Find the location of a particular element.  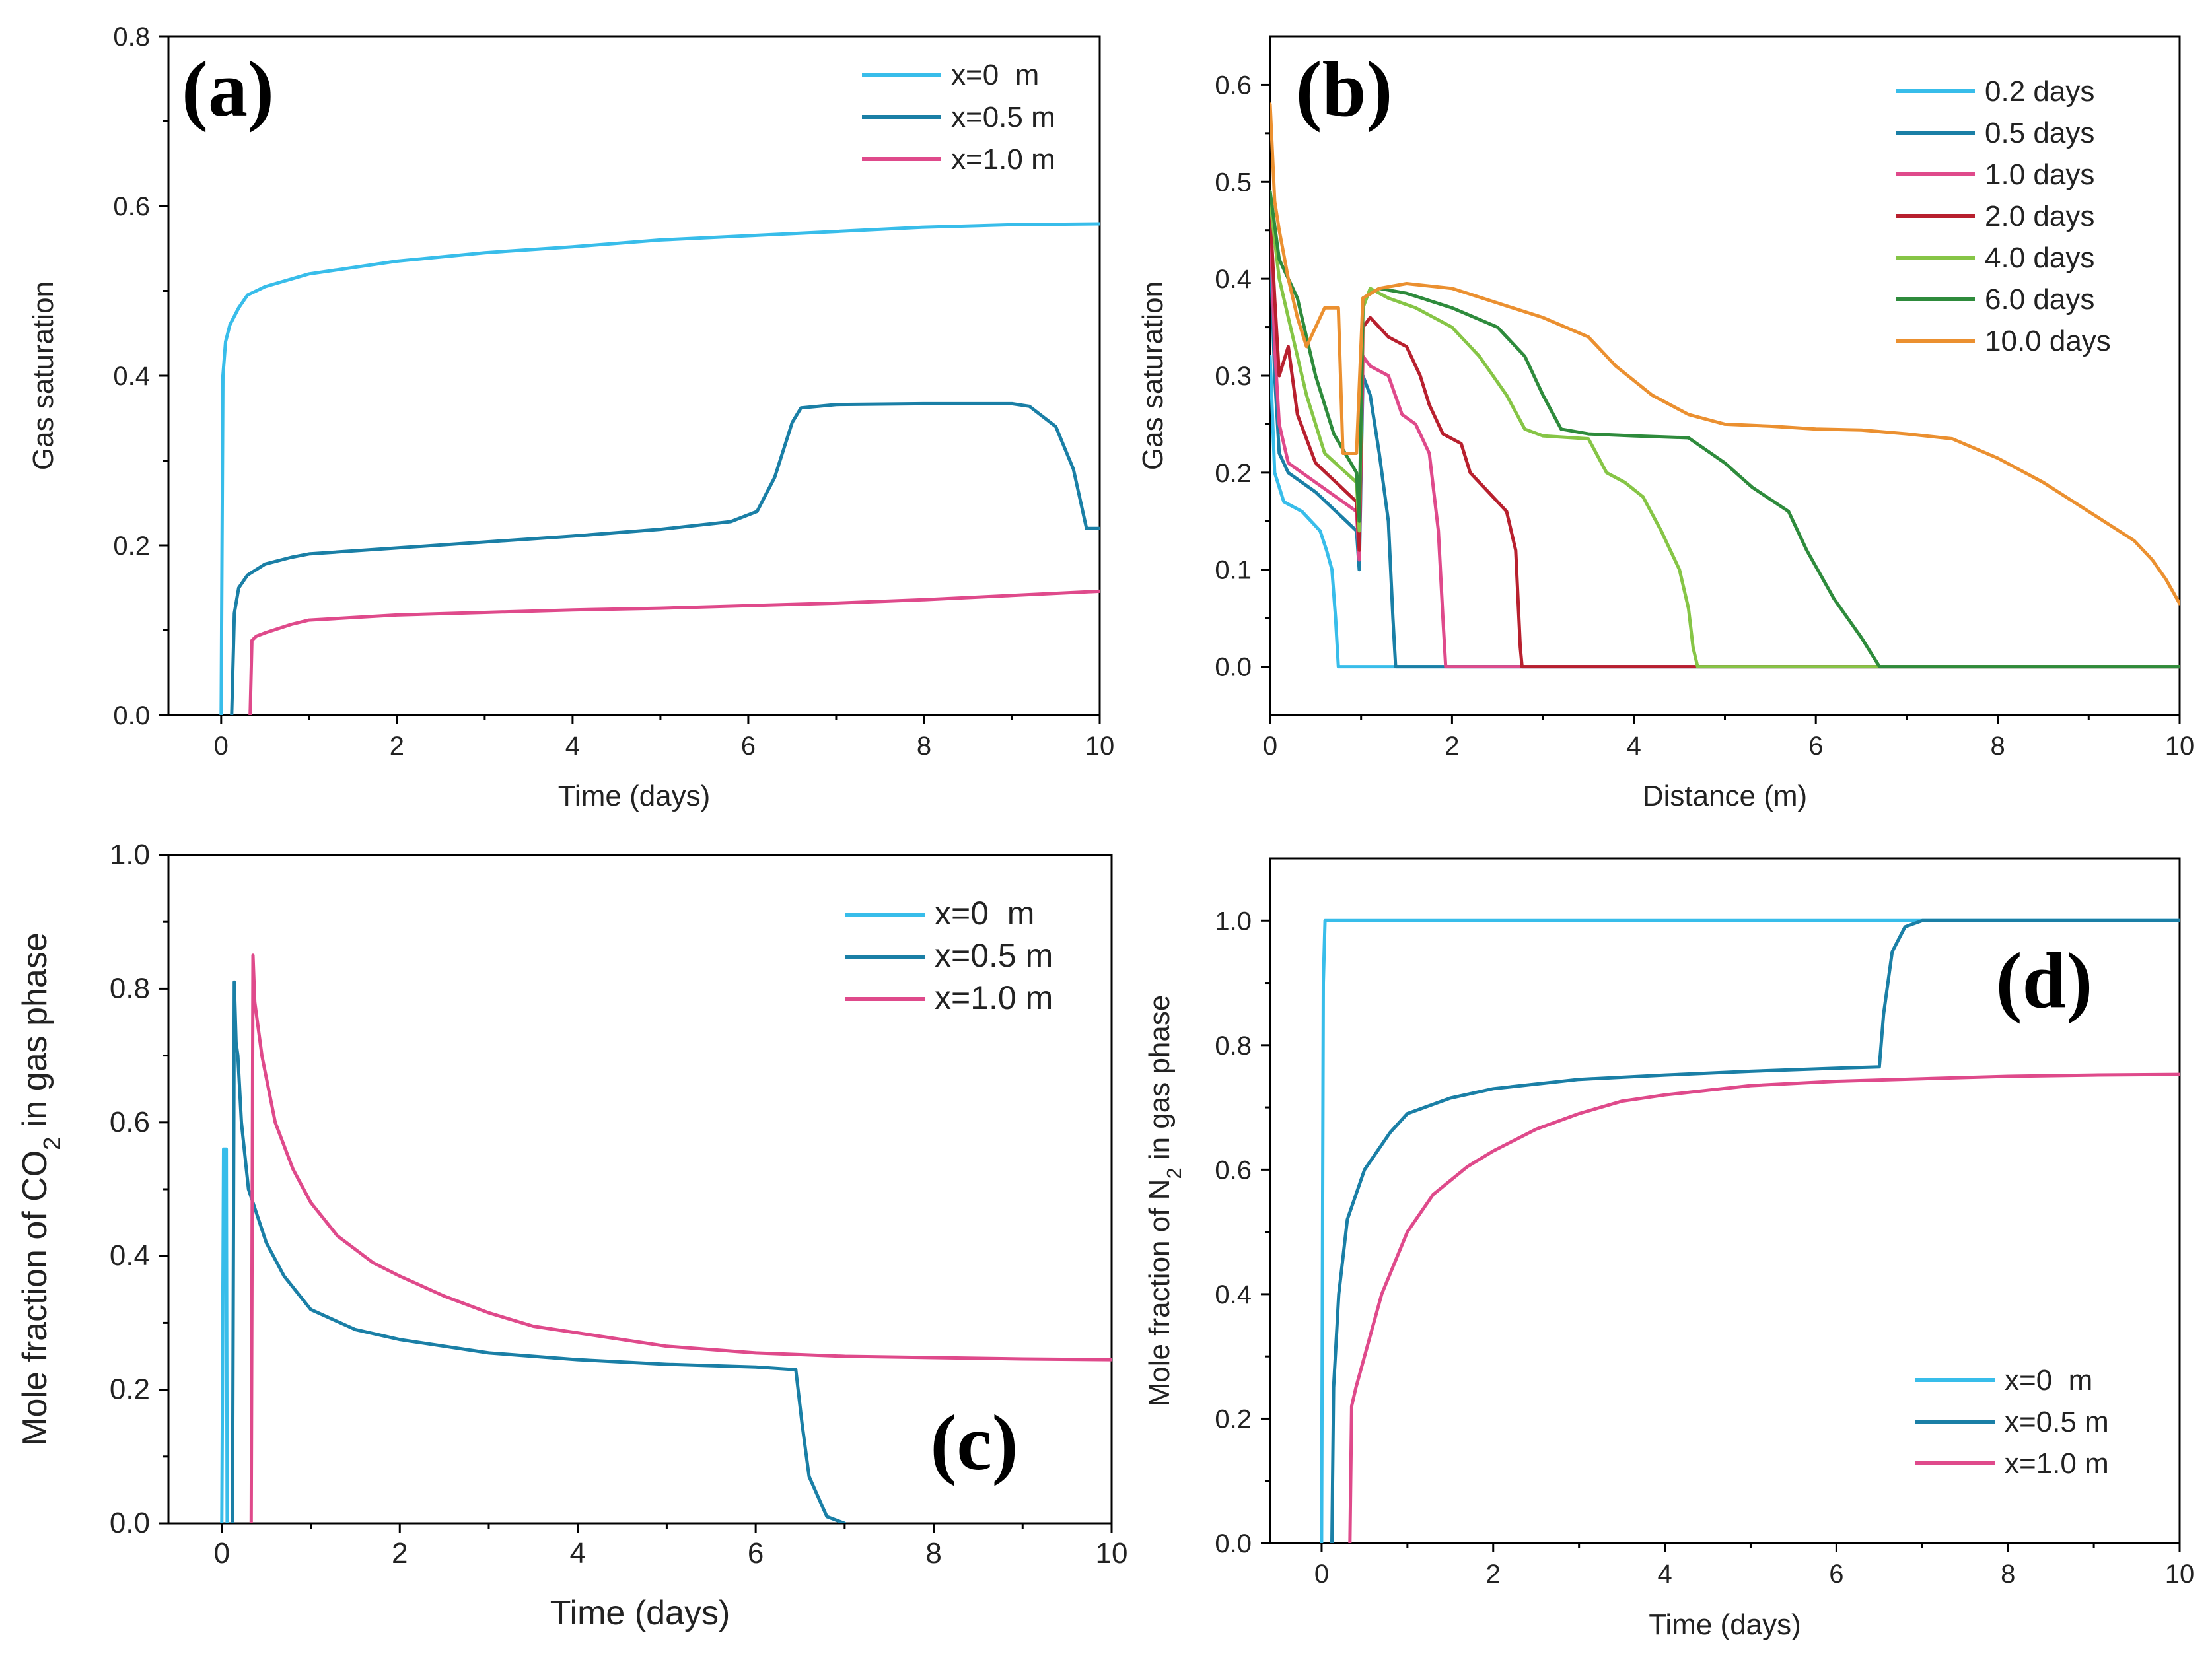

x-axis-title: Distance (m) is located at coordinates (1725, 796).